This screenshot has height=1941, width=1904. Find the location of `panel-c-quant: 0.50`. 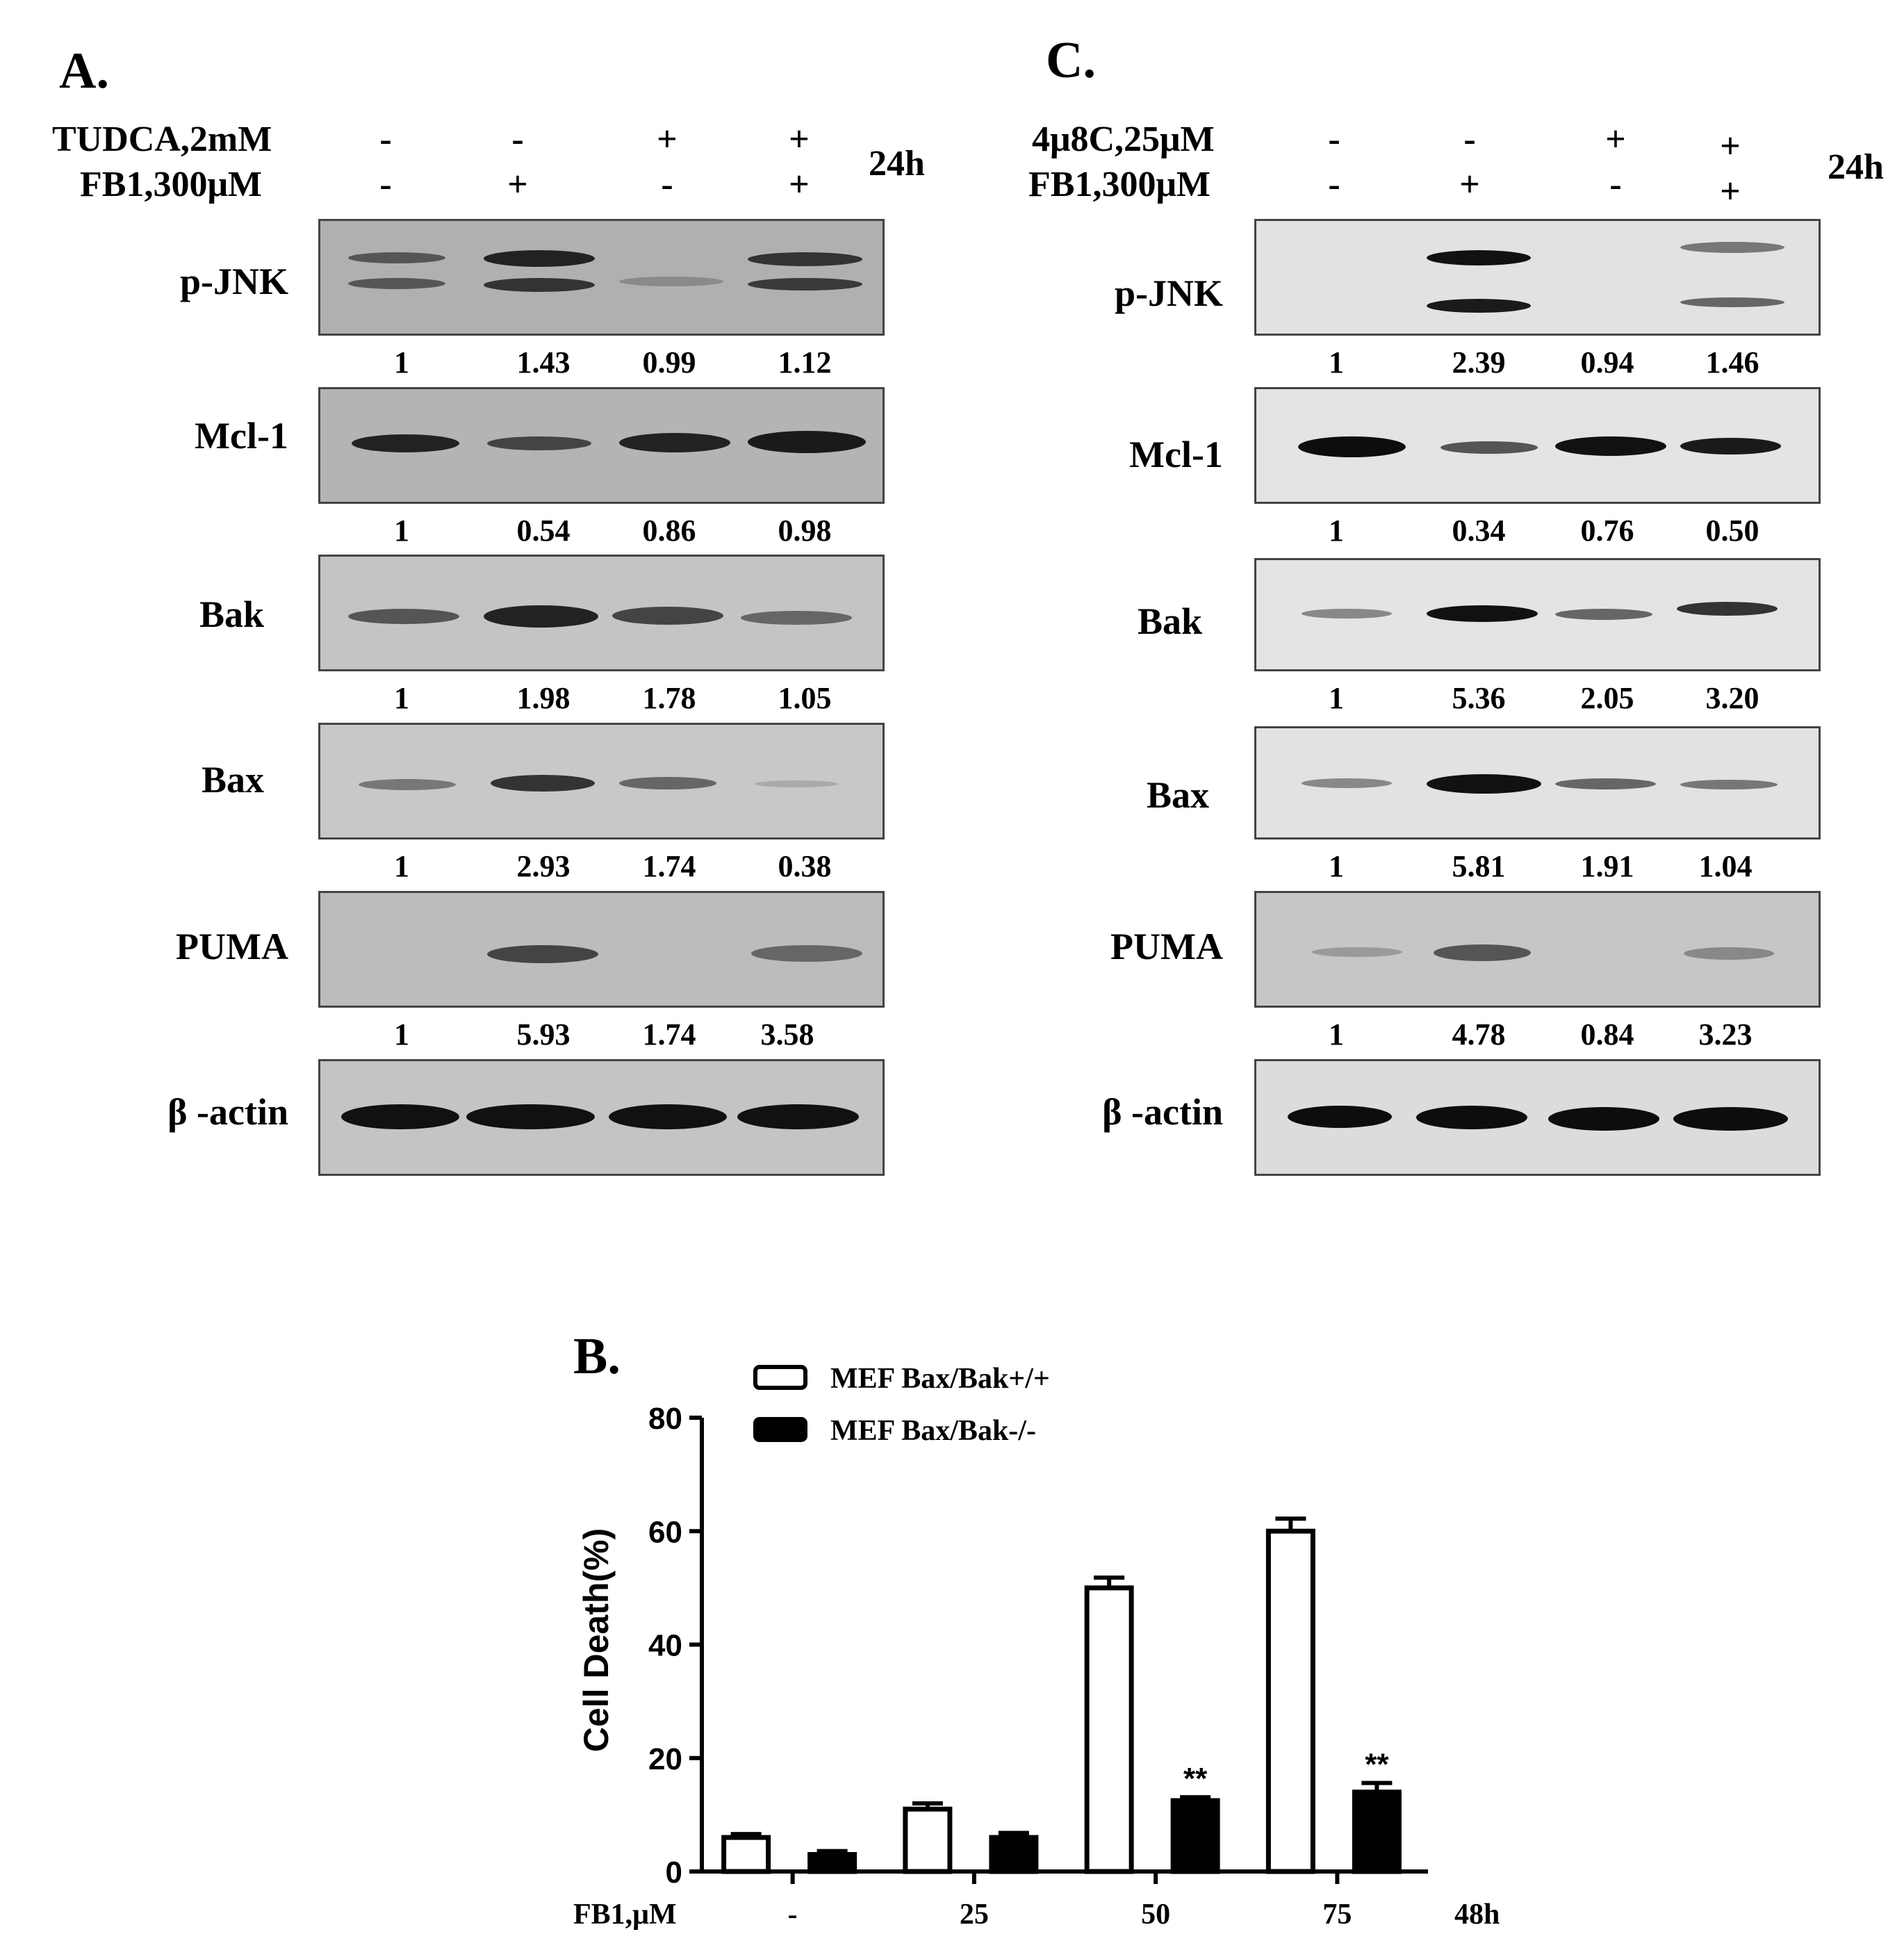

panel-c-quant: 0.50 is located at coordinates (1732, 531).